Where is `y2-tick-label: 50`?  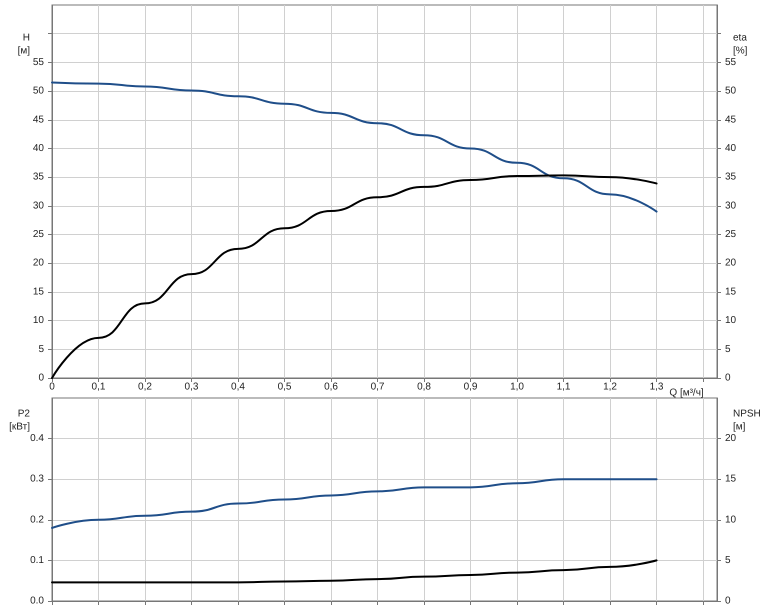 y2-tick-label: 50 is located at coordinates (731, 91).